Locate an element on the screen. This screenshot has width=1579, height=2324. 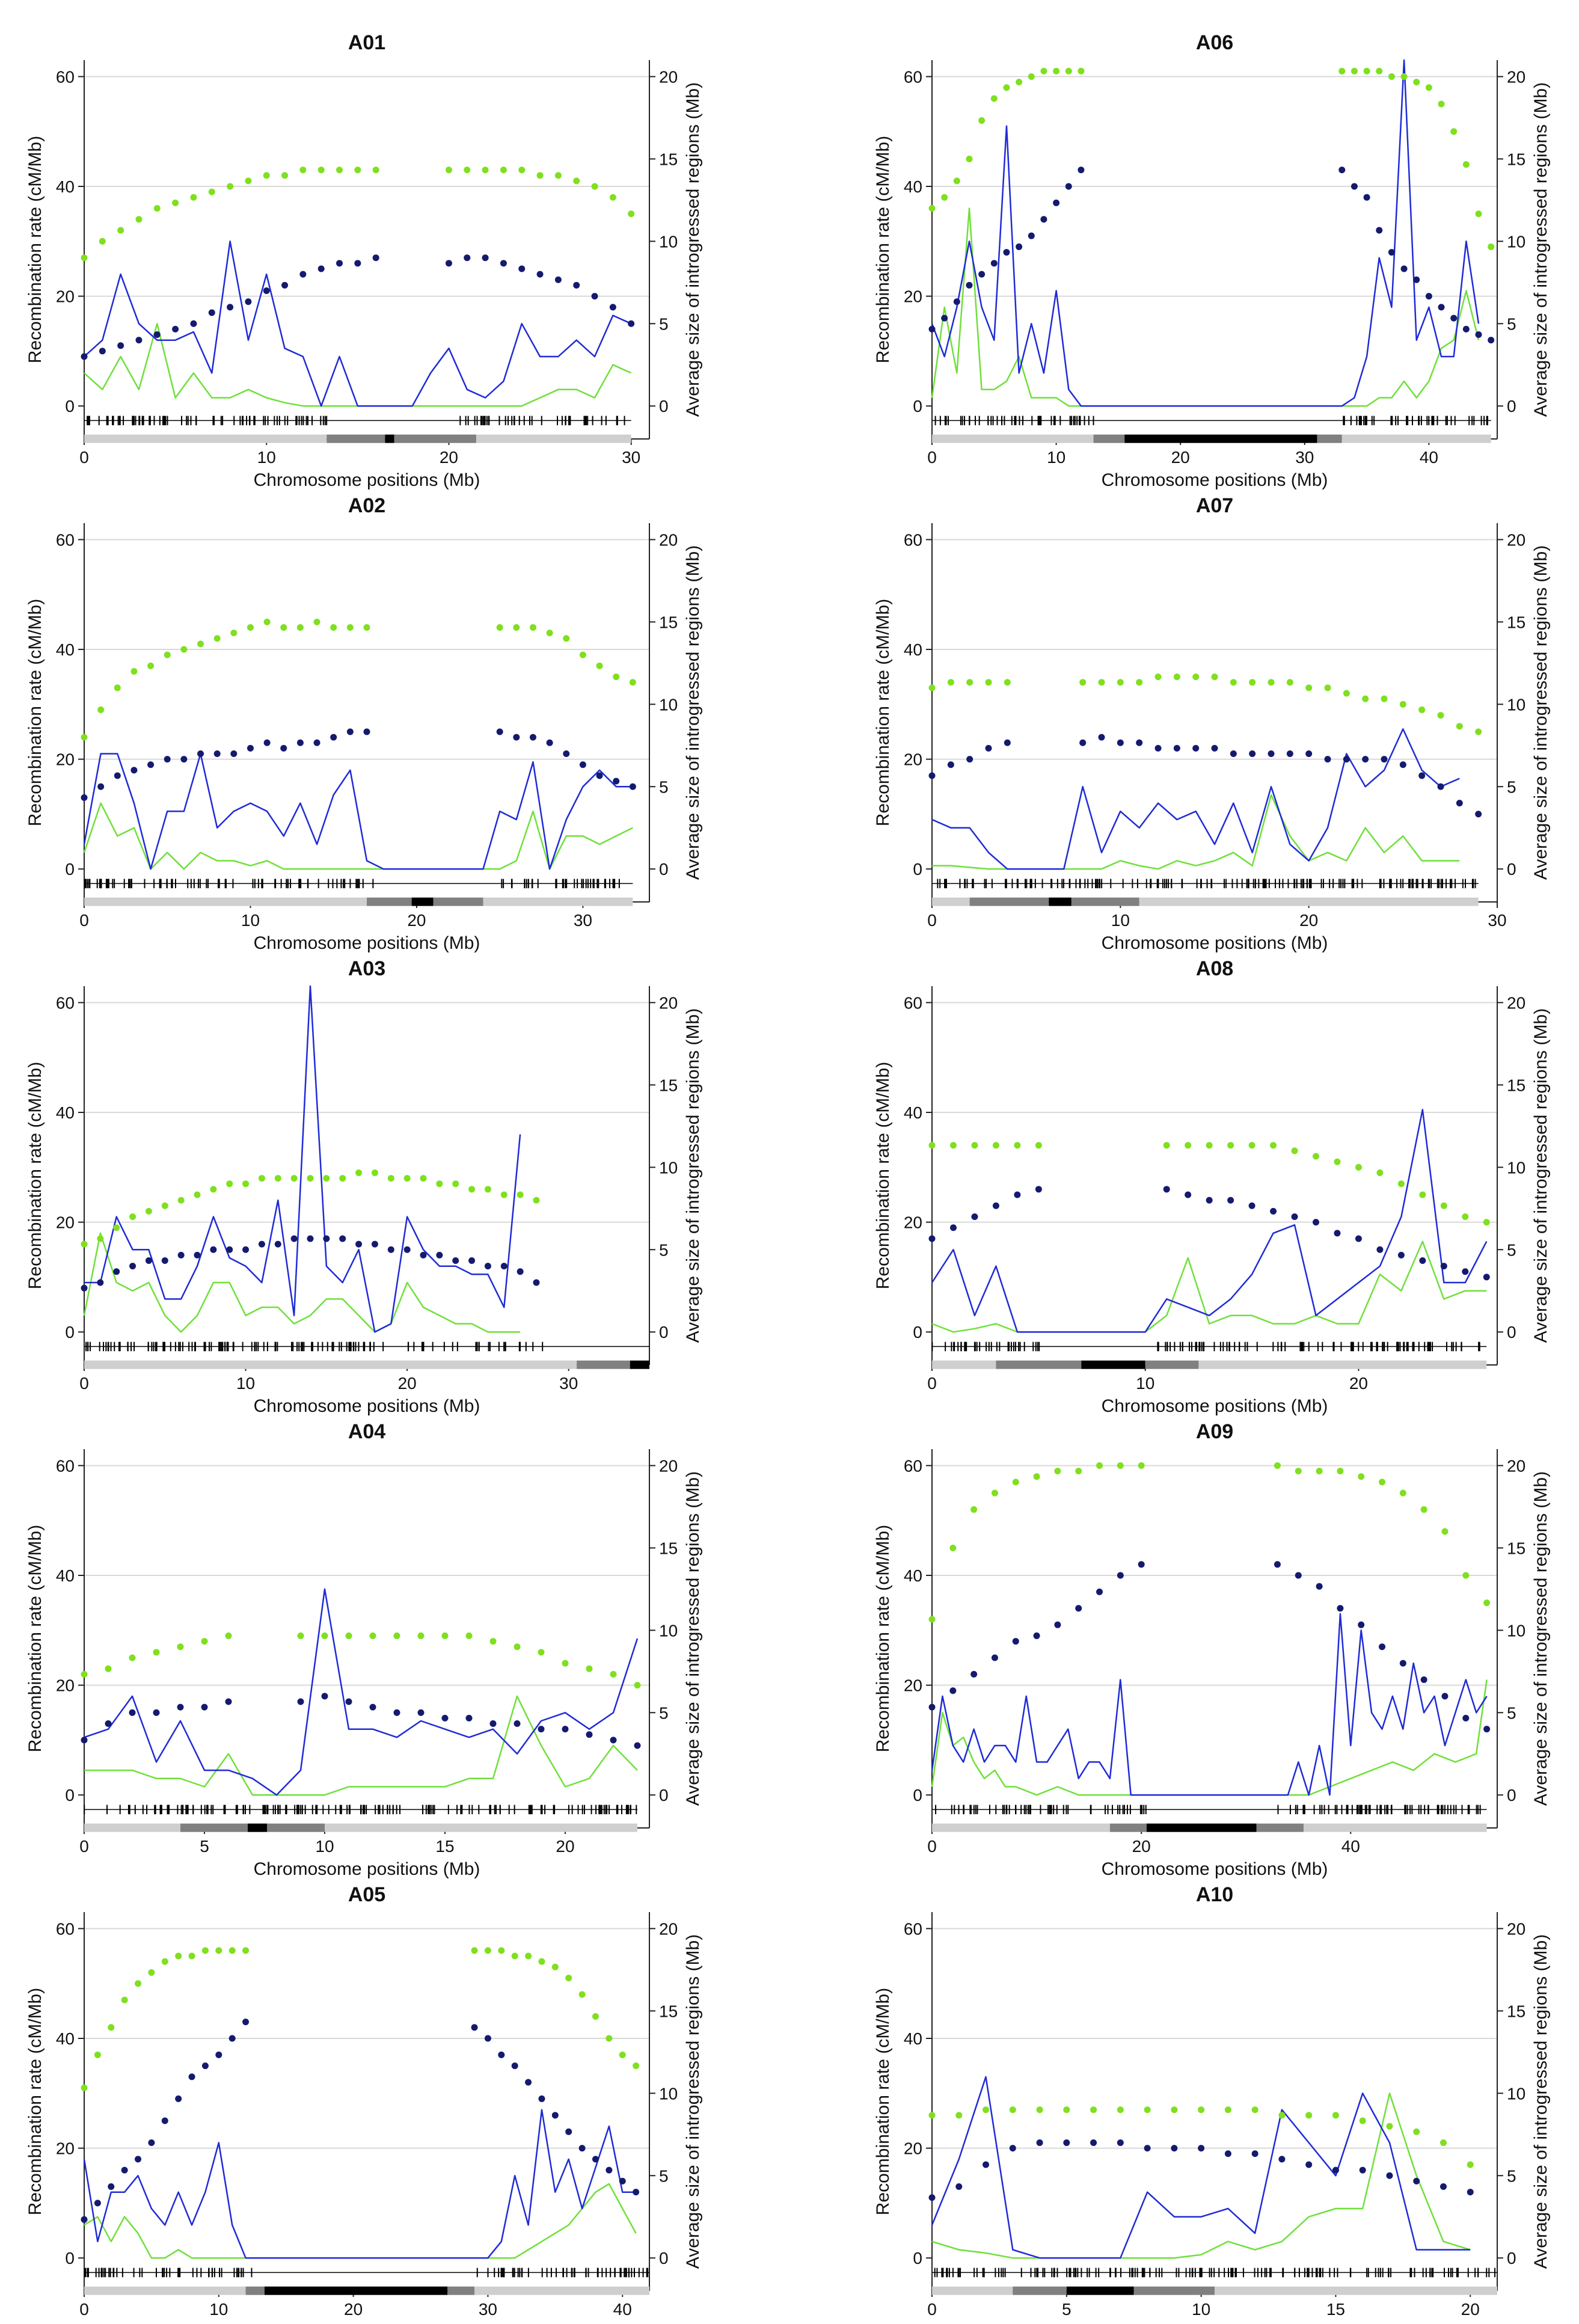
y-tick-label: 60 is located at coordinates (913, 76).